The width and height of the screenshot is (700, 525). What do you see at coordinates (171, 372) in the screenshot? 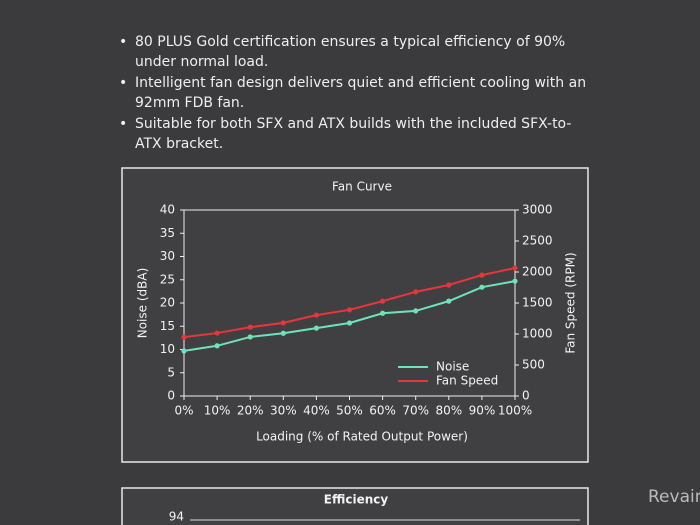
I see `y-tick-label: 5` at bounding box center [171, 372].